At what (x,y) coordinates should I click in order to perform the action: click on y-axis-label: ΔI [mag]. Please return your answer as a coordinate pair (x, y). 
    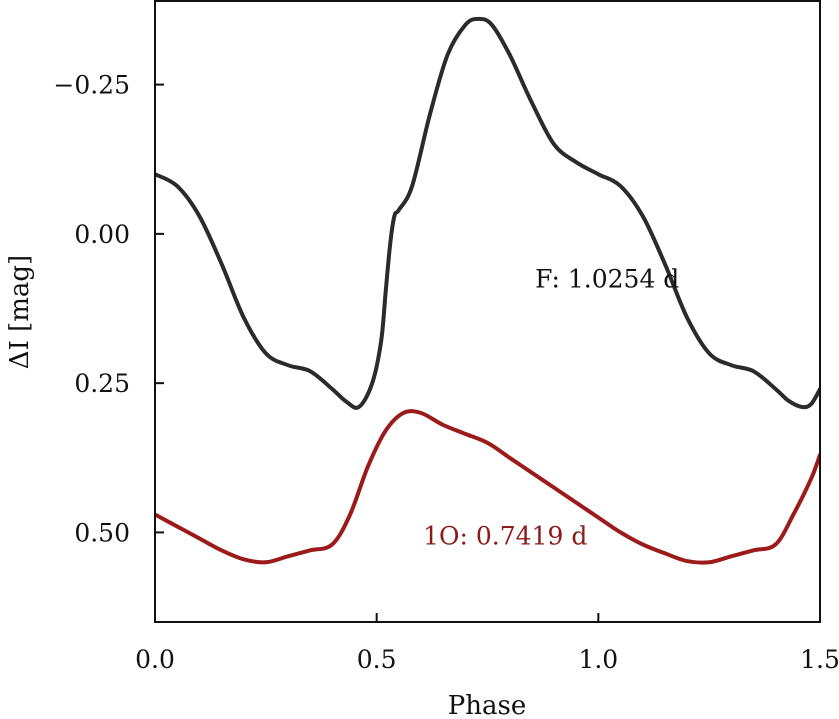
    Looking at the image, I should click on (20, 312).